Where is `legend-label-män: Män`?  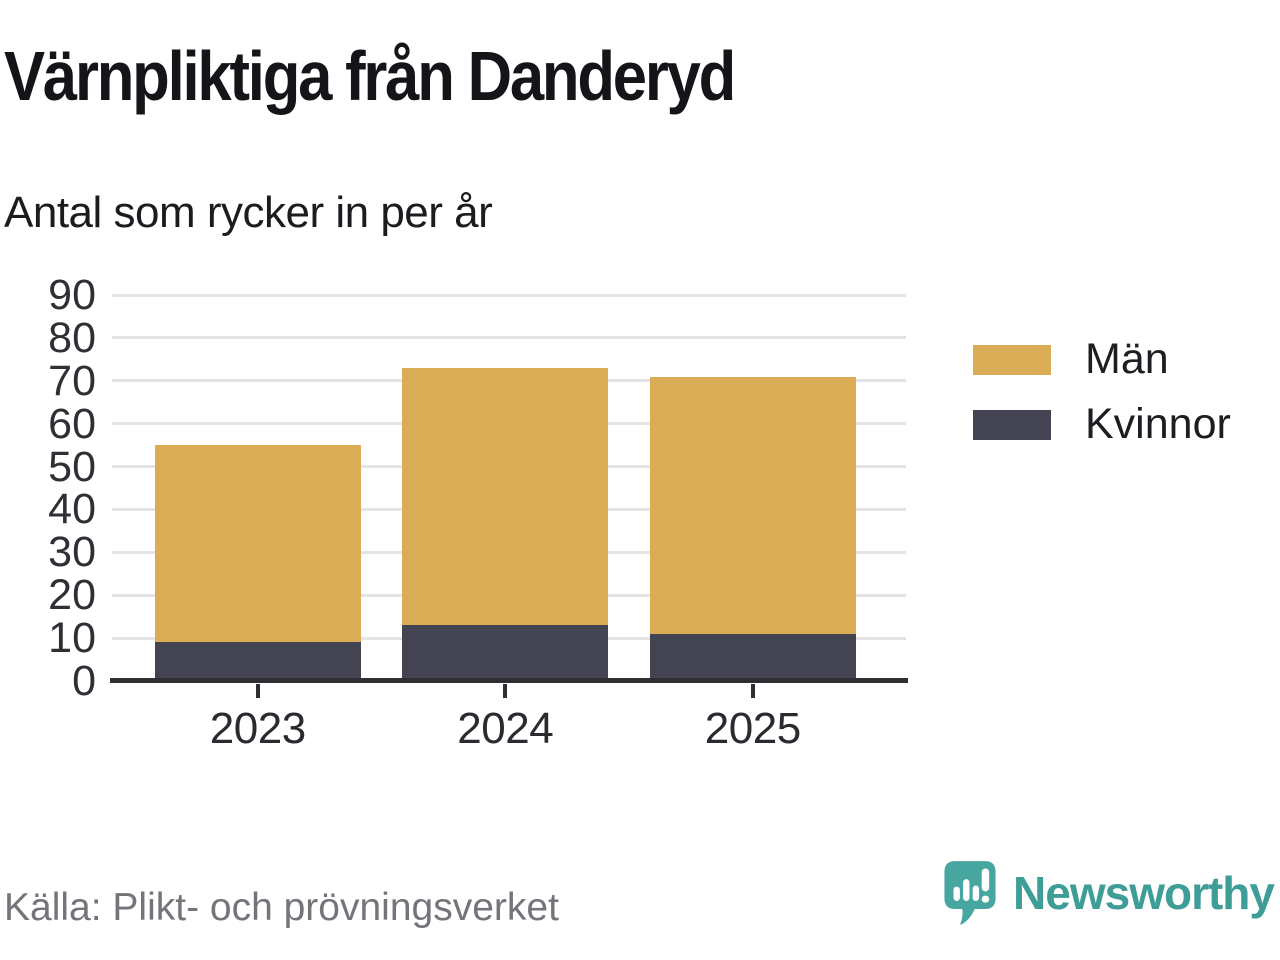
legend-label-män: Män is located at coordinates (1127, 359).